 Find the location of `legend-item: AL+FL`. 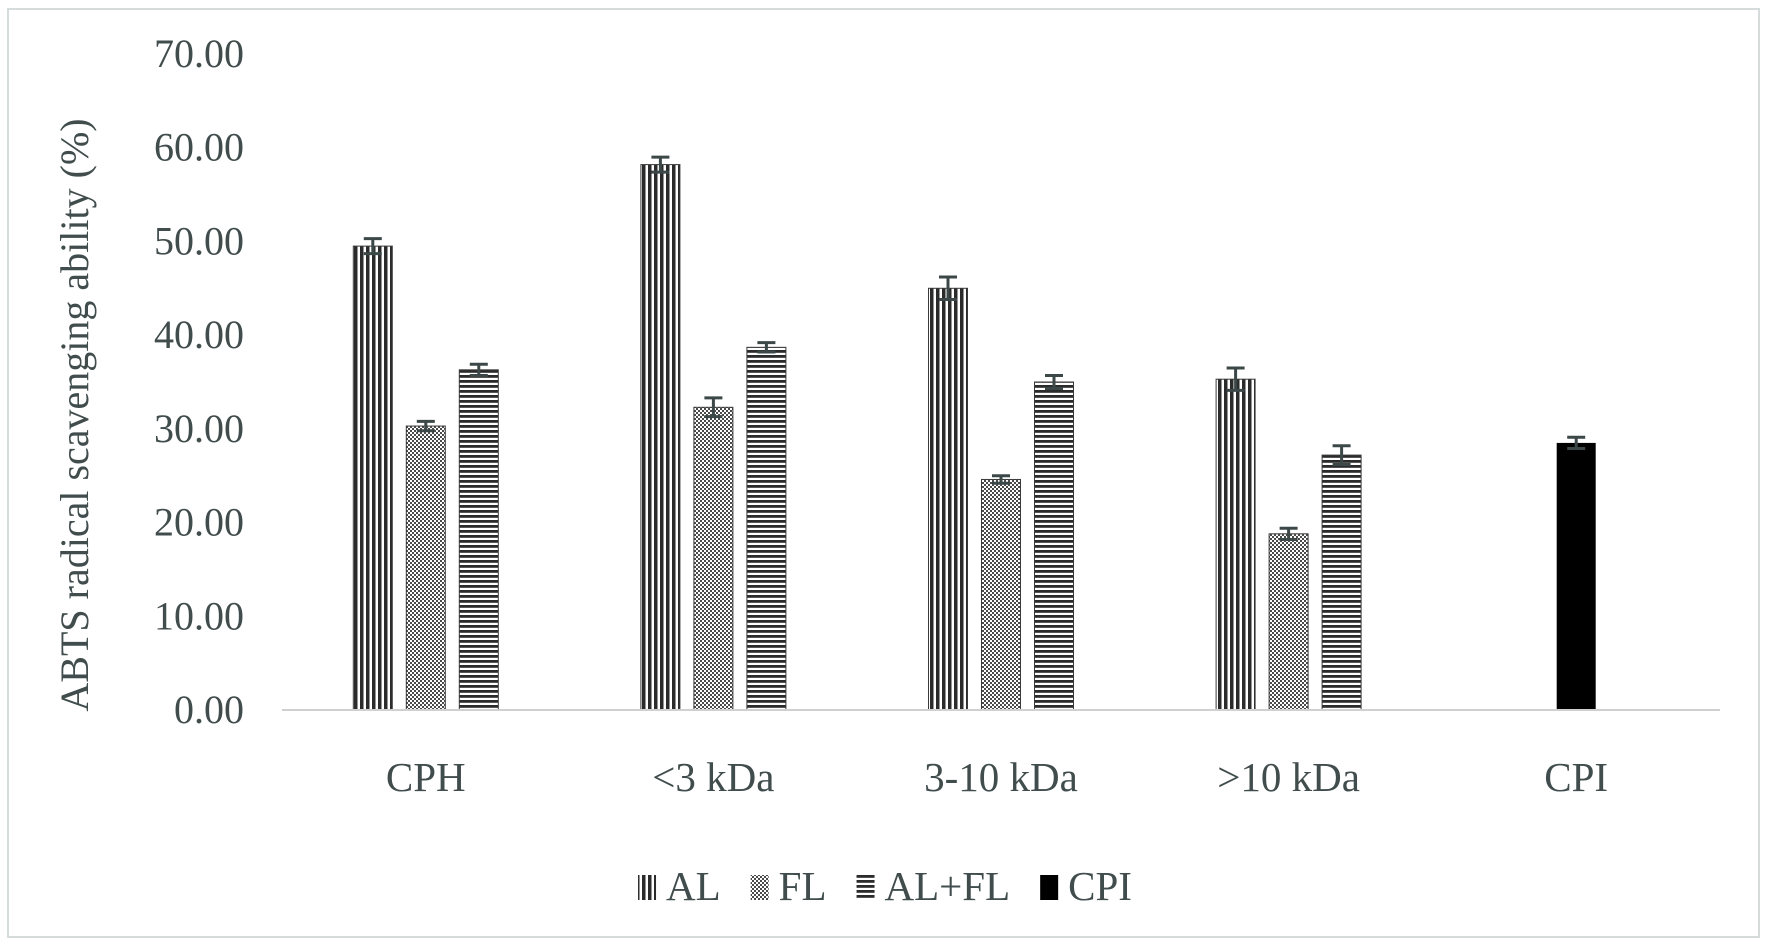

legend-item: AL+FL is located at coordinates (933, 886).